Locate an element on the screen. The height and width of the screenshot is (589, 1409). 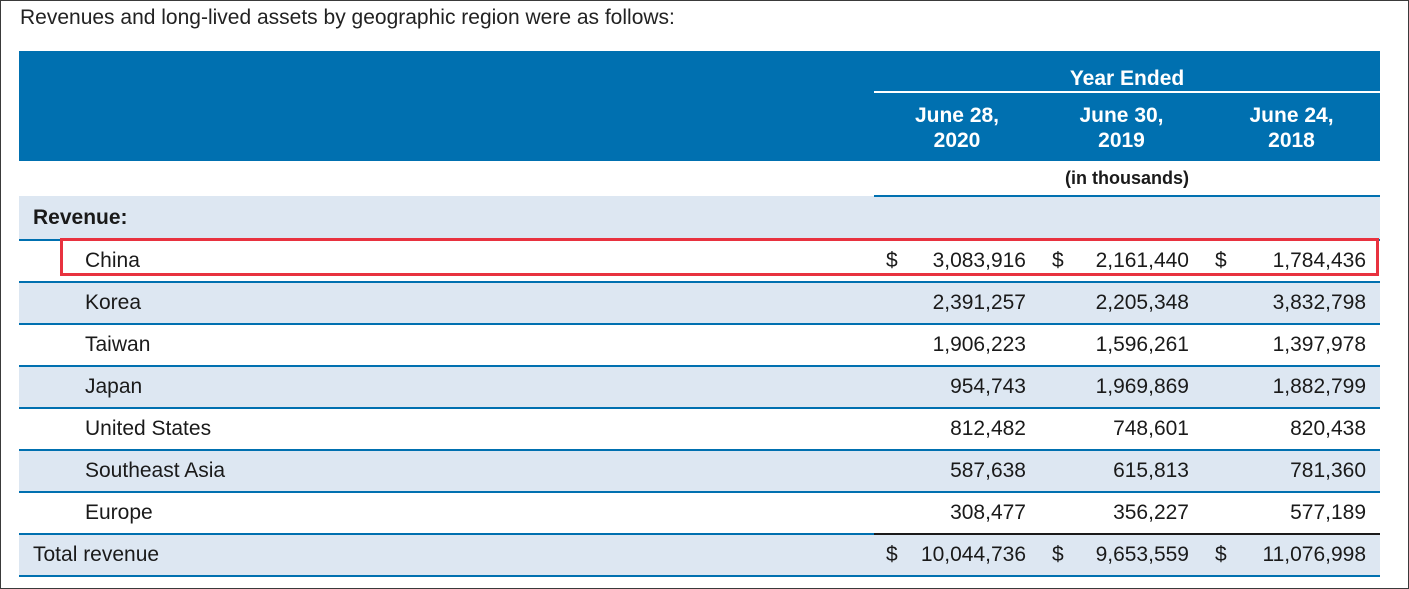
value-cell: 1,969,869 is located at coordinates (1121, 387).